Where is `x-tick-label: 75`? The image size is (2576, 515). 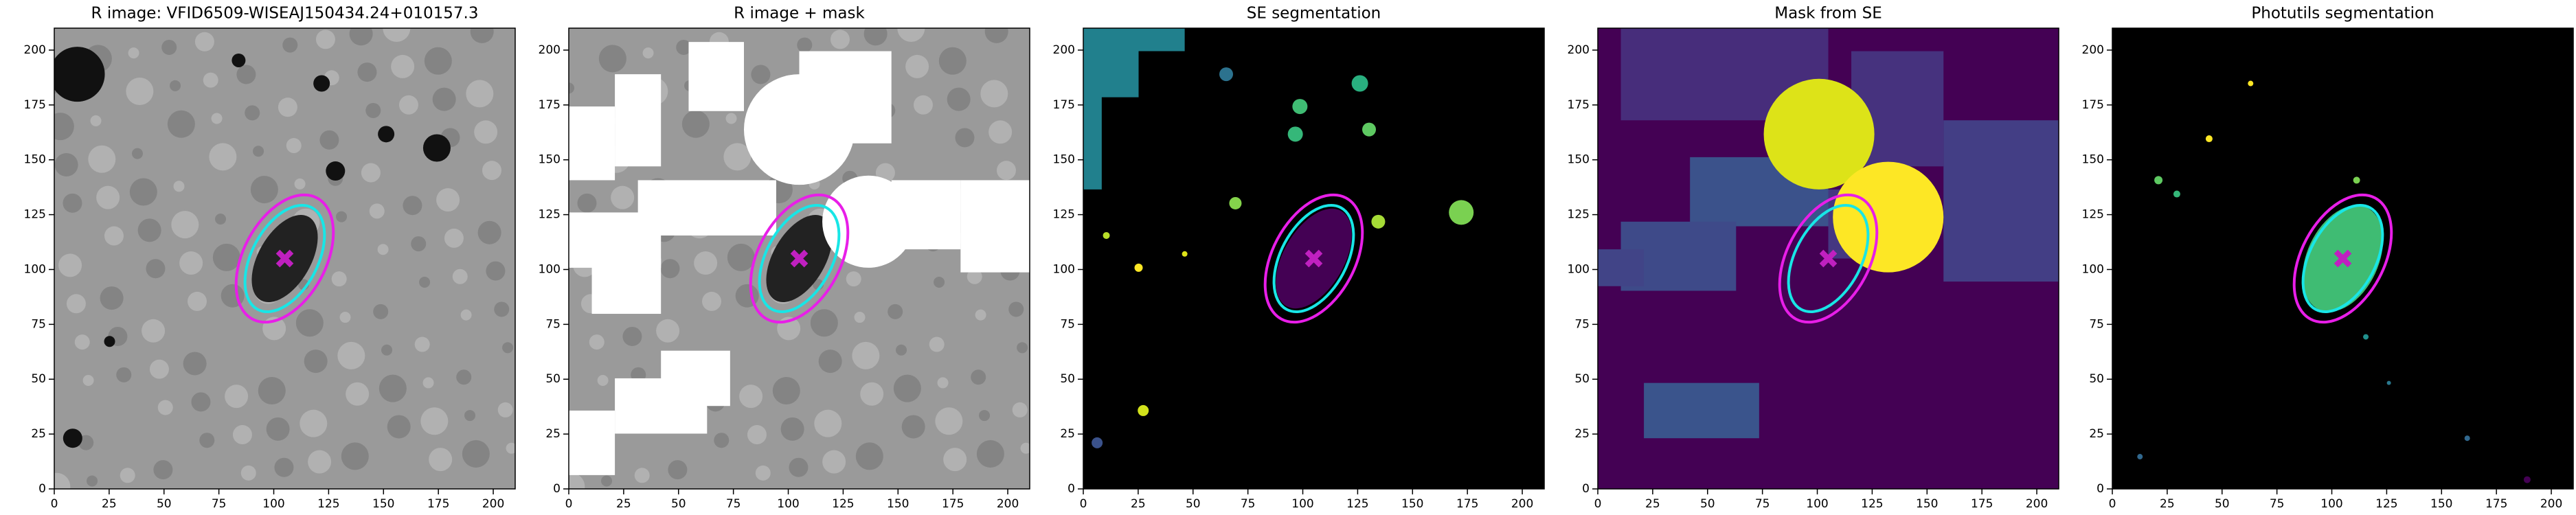
x-tick-label: 75 is located at coordinates (219, 504).